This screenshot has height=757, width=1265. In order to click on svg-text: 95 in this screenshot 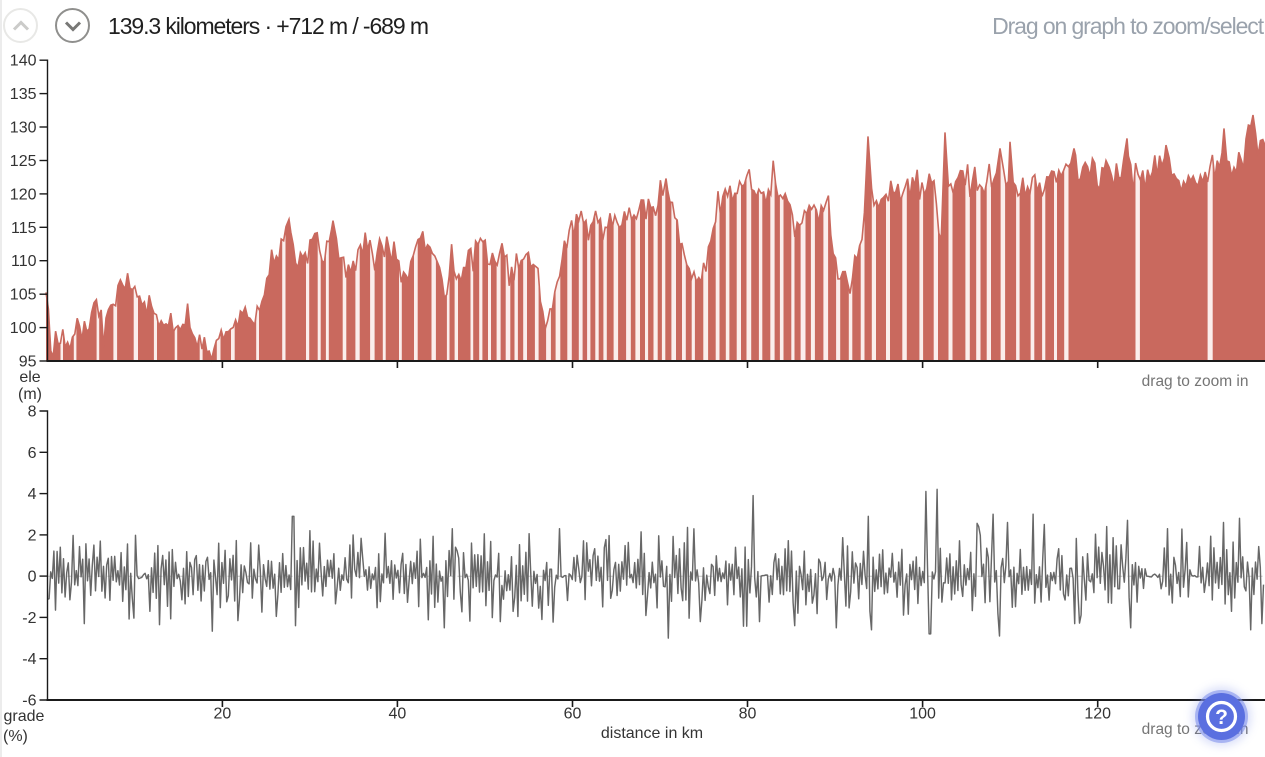, I will do `click(28, 362)`.